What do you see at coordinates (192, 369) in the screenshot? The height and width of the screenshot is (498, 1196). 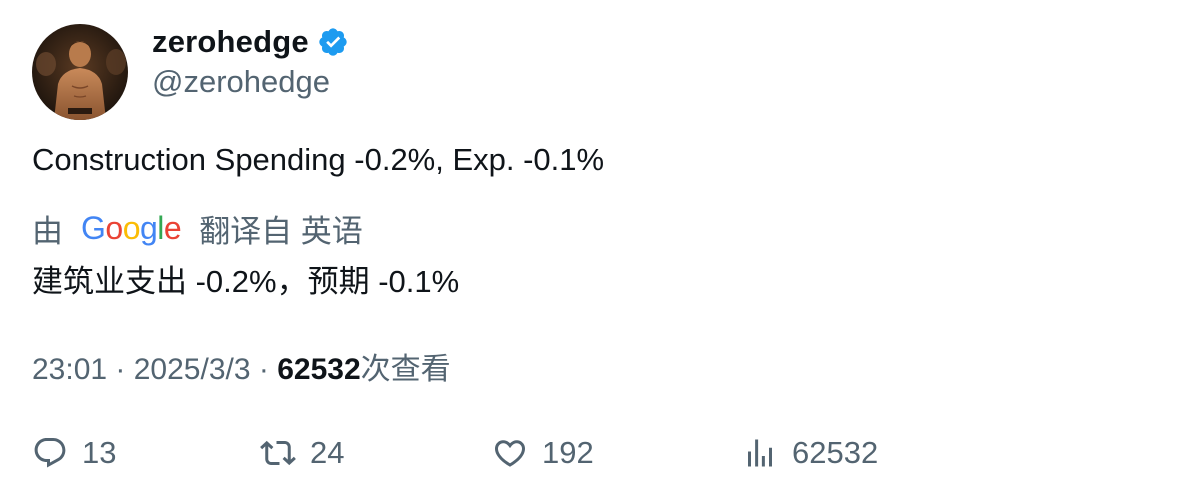 I see `tweet-date: 2025/3/3` at bounding box center [192, 369].